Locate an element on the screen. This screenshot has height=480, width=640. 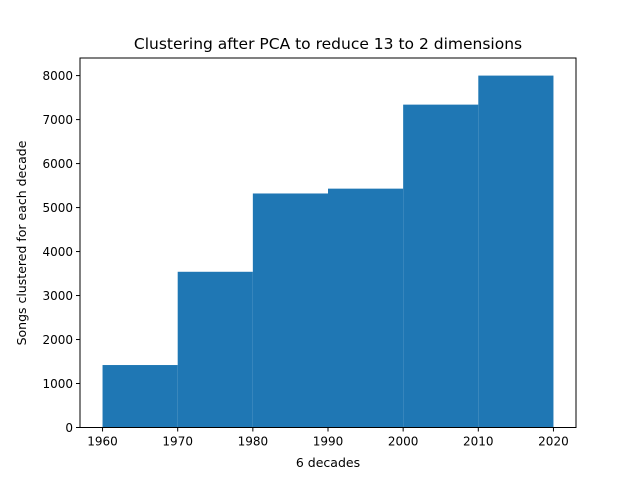
y-tick-label: 3000 is located at coordinates (57, 296).